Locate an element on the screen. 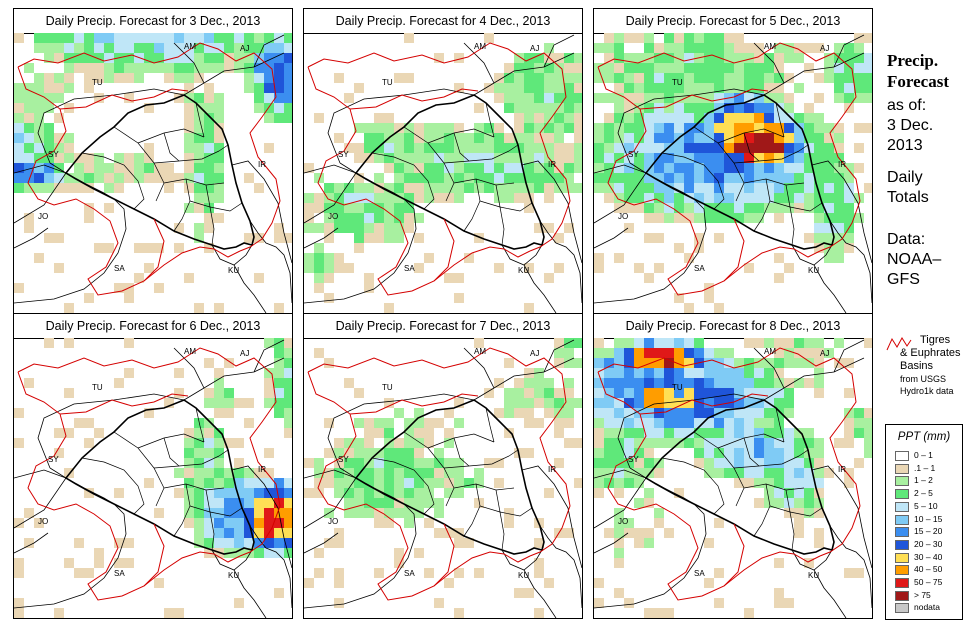  country-label: SA is located at coordinates (119, 573).